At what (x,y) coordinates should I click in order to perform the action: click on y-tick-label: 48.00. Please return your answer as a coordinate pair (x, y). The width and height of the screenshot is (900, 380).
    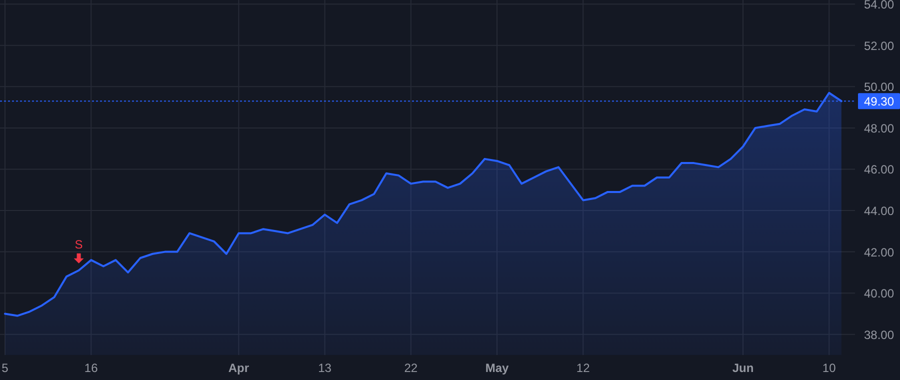
    Looking at the image, I should click on (879, 128).